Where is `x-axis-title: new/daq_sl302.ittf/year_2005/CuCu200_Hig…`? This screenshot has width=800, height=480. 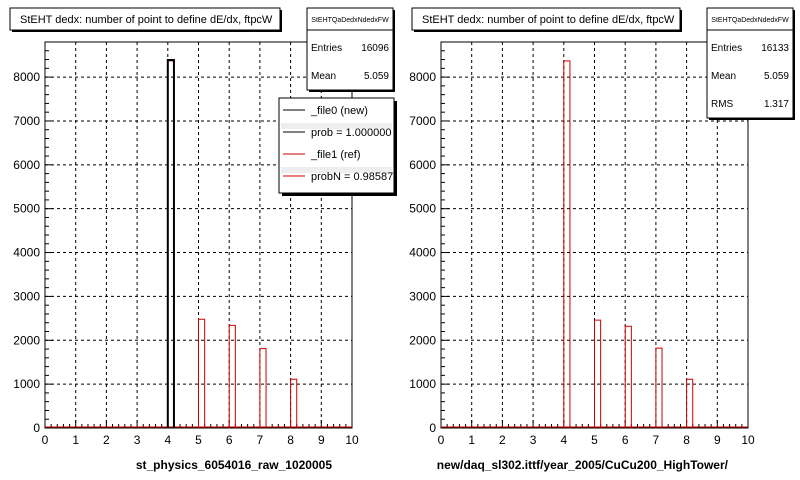
x-axis-title: new/daq_sl302.ittf/year_2005/CuCu200_Hig… is located at coordinates (583, 465).